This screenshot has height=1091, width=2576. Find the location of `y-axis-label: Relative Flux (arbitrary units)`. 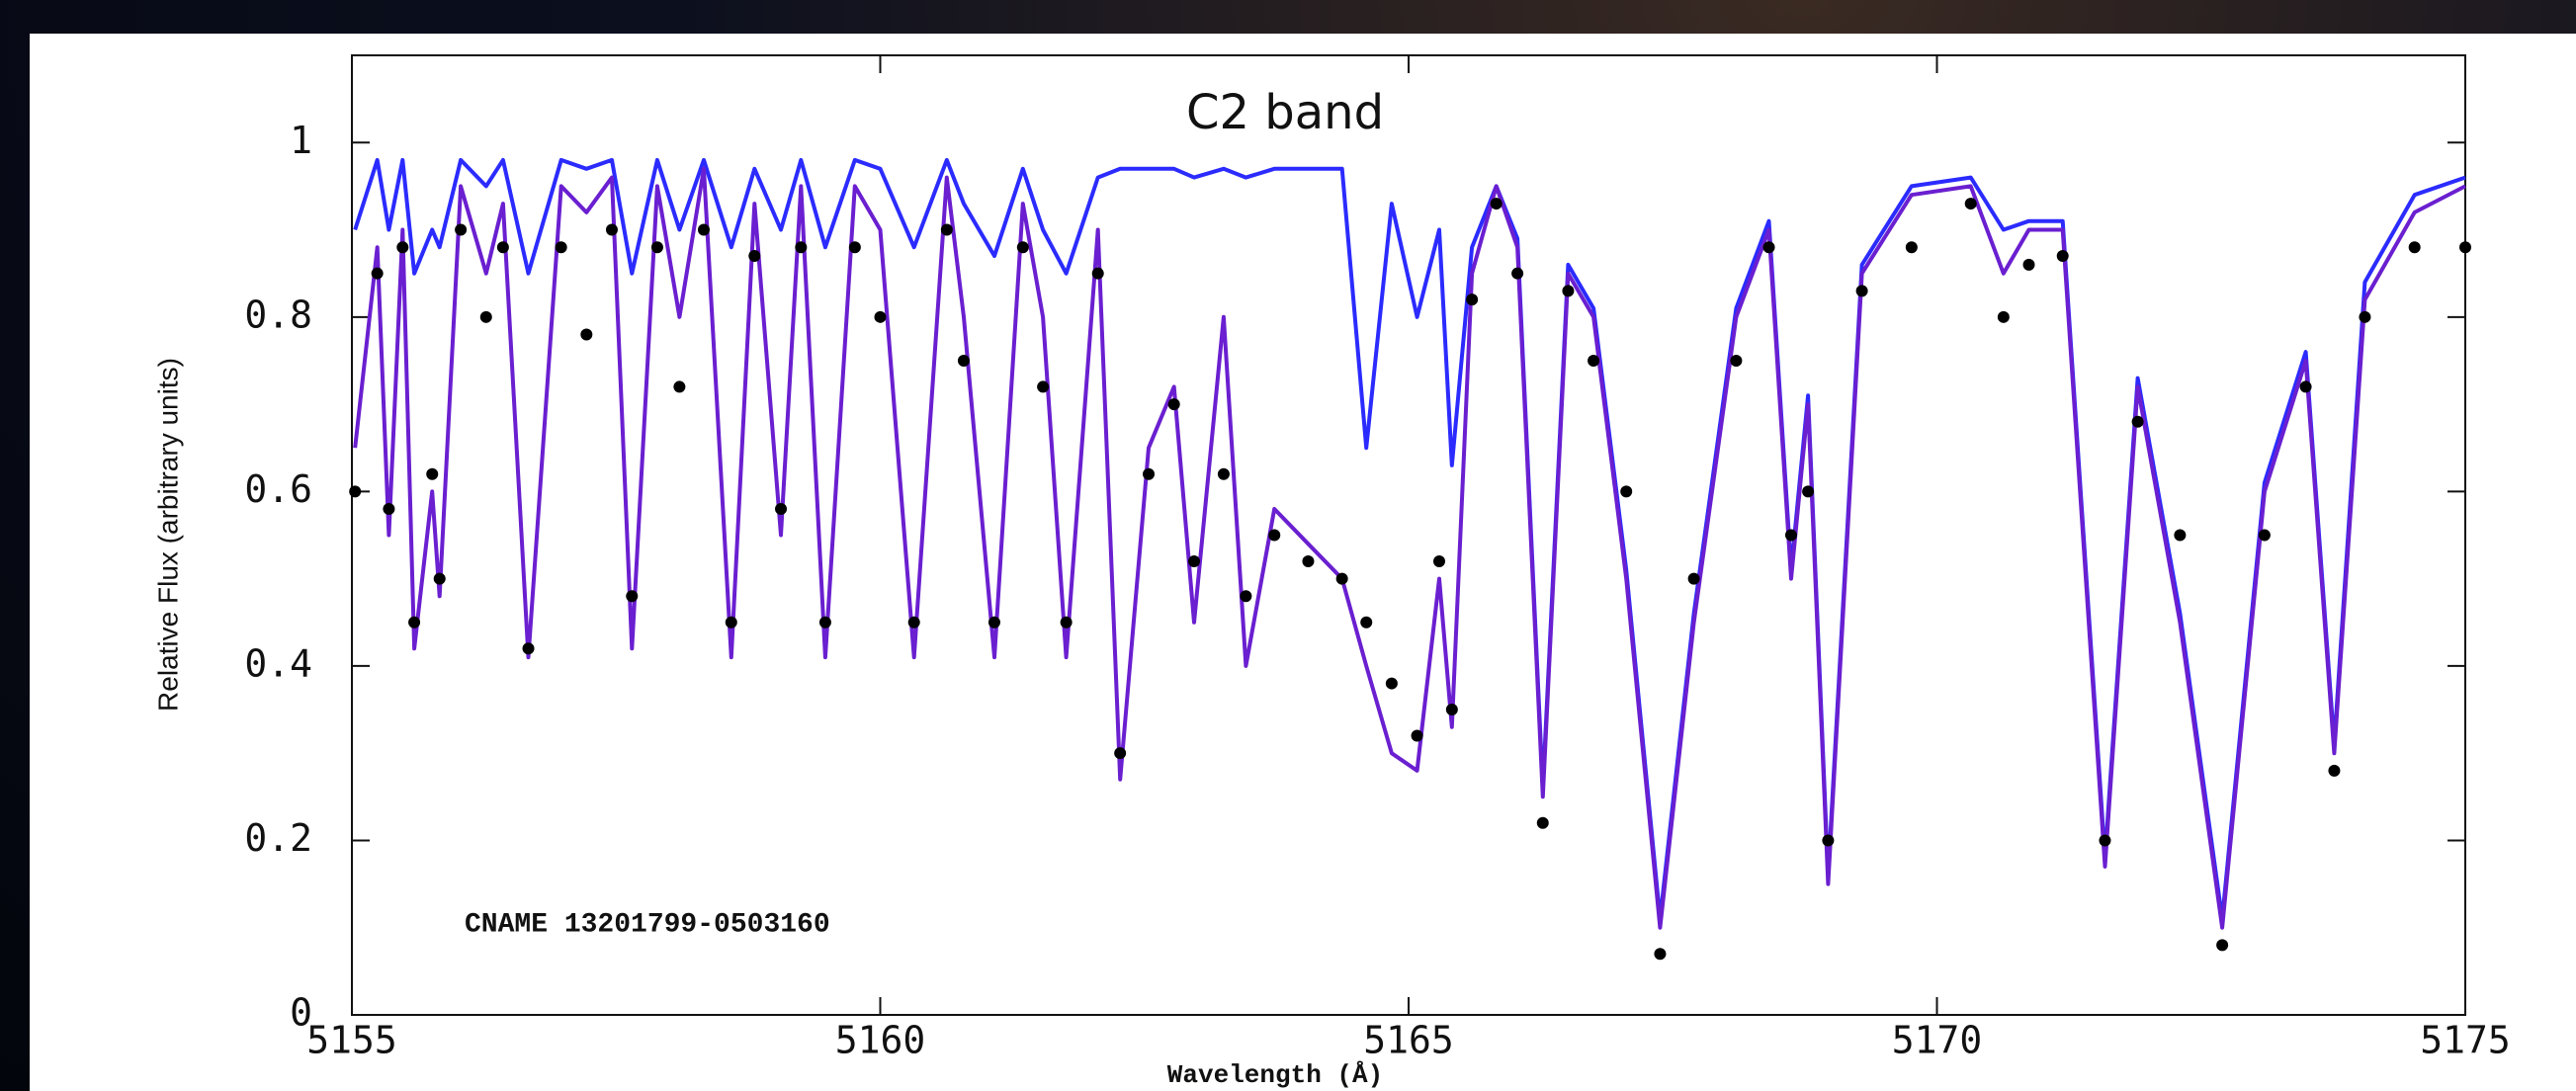

y-axis-label: Relative Flux (arbitrary units) is located at coordinates (167, 535).